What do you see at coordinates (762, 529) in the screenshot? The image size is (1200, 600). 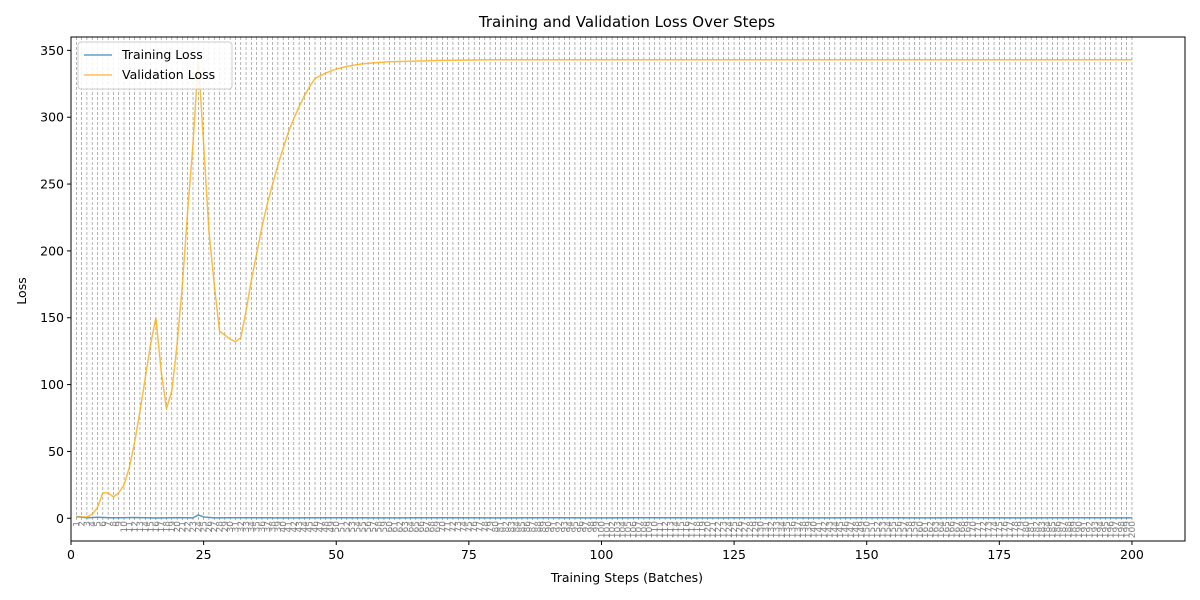 I see `step-label: 130` at bounding box center [762, 529].